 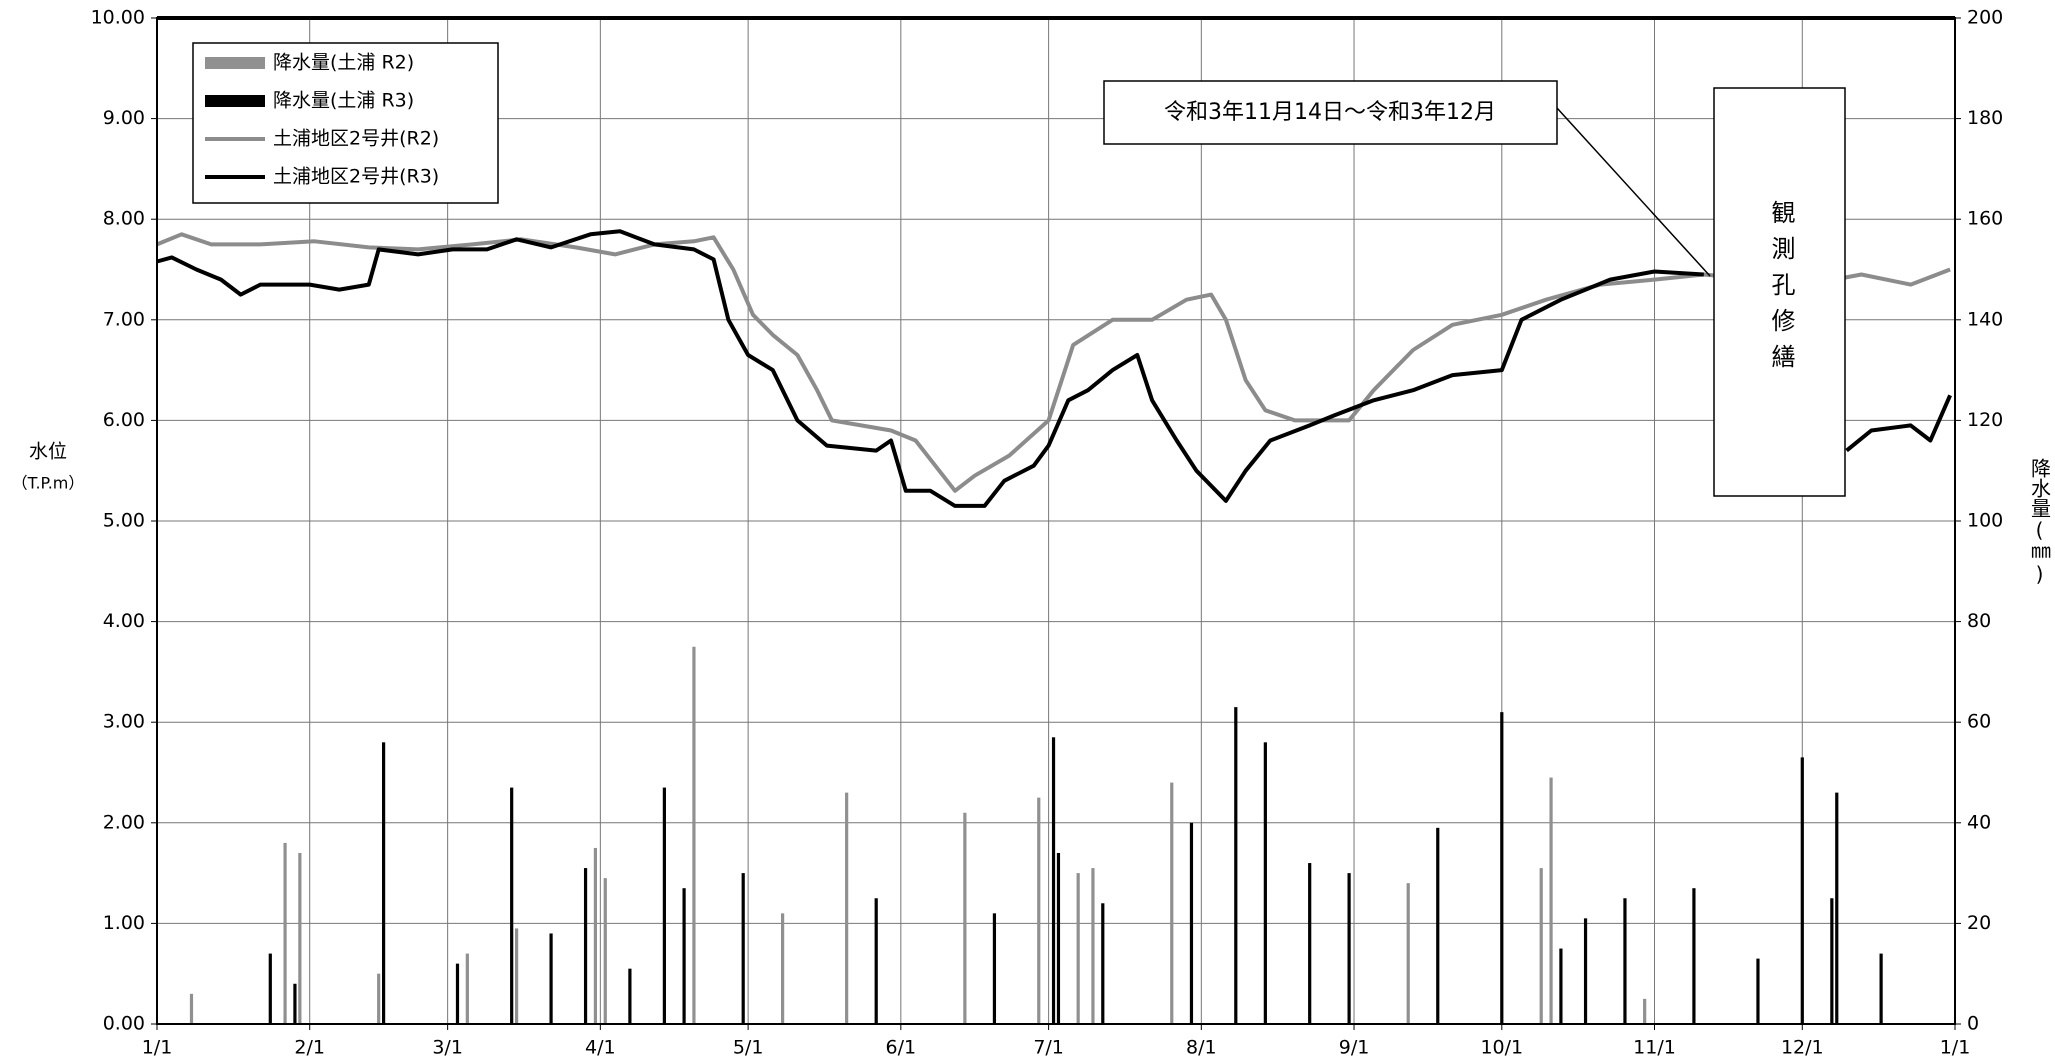 I want to click on x-tick-label: 3/1, so click(x=447, y=1048).